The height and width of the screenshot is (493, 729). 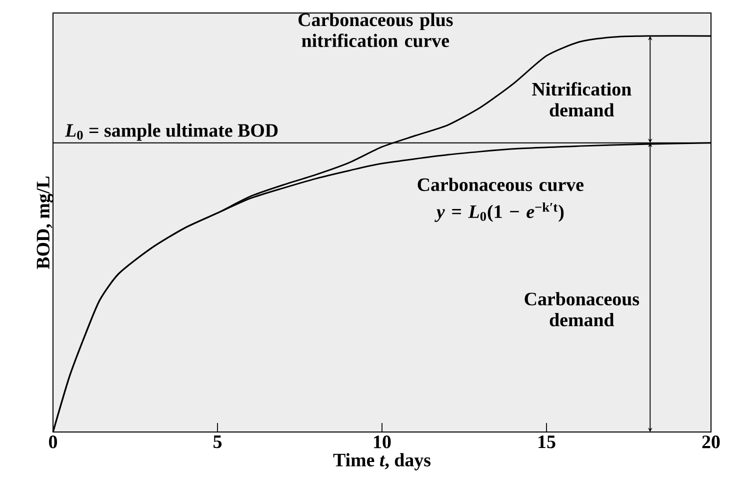 What do you see at coordinates (582, 309) in the screenshot?
I see `annotation: Carbonaceous demand` at bounding box center [582, 309].